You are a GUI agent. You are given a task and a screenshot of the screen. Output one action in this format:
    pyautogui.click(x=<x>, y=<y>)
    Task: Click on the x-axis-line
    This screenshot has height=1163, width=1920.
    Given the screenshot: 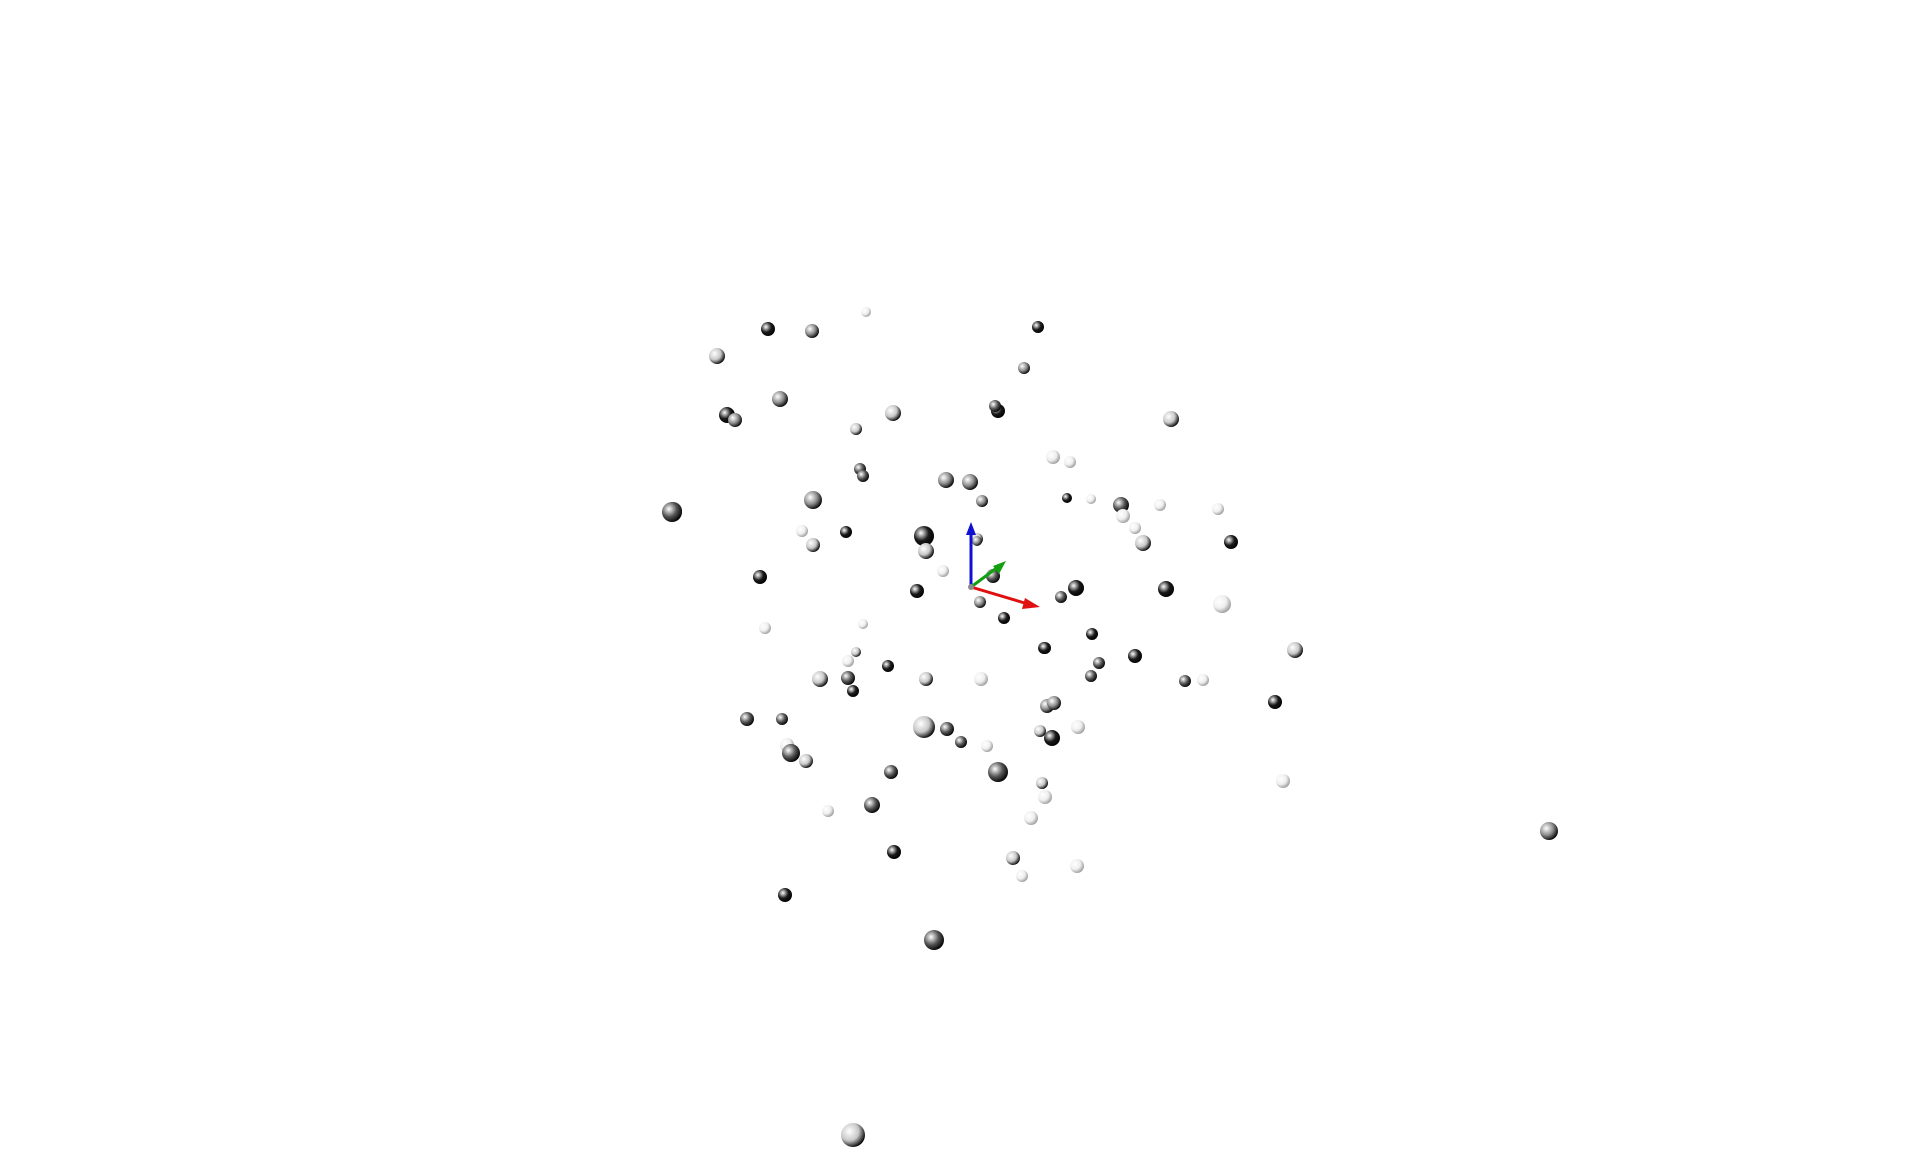 What is the action you would take?
    pyautogui.click(x=999, y=595)
    